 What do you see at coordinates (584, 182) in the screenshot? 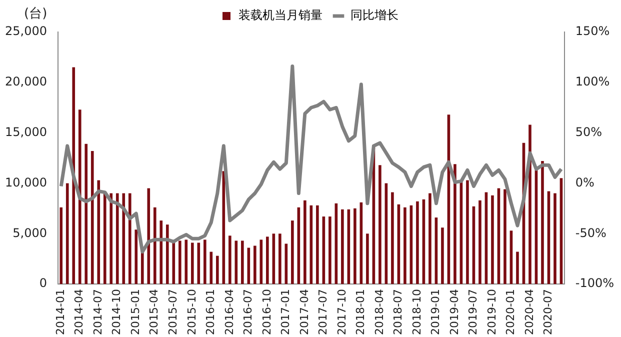
I see `y2-tick-label: 0%` at bounding box center [584, 182].